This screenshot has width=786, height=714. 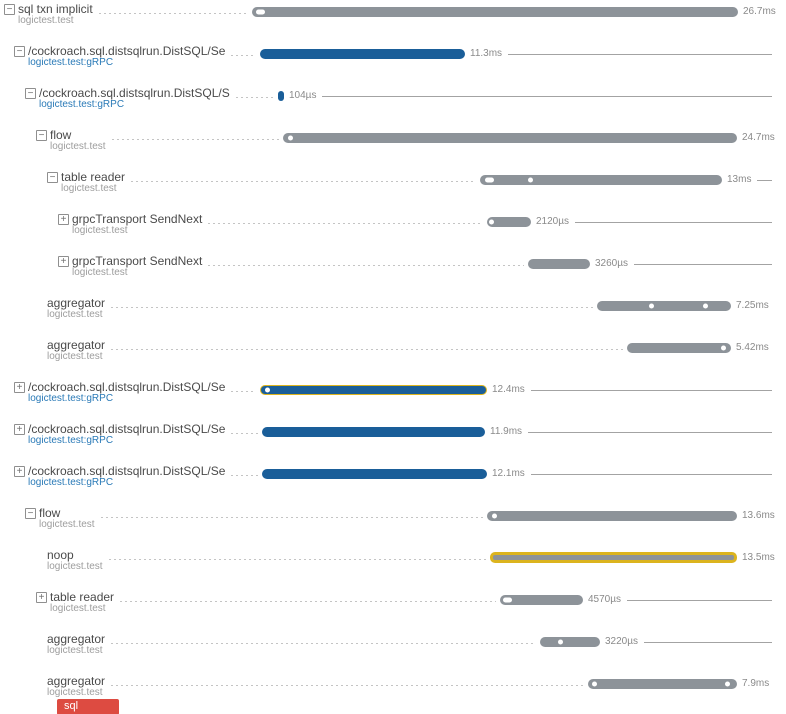 I want to click on trace-span-row: − flow logictest.test 24.7ms, so click(x=393, y=147).